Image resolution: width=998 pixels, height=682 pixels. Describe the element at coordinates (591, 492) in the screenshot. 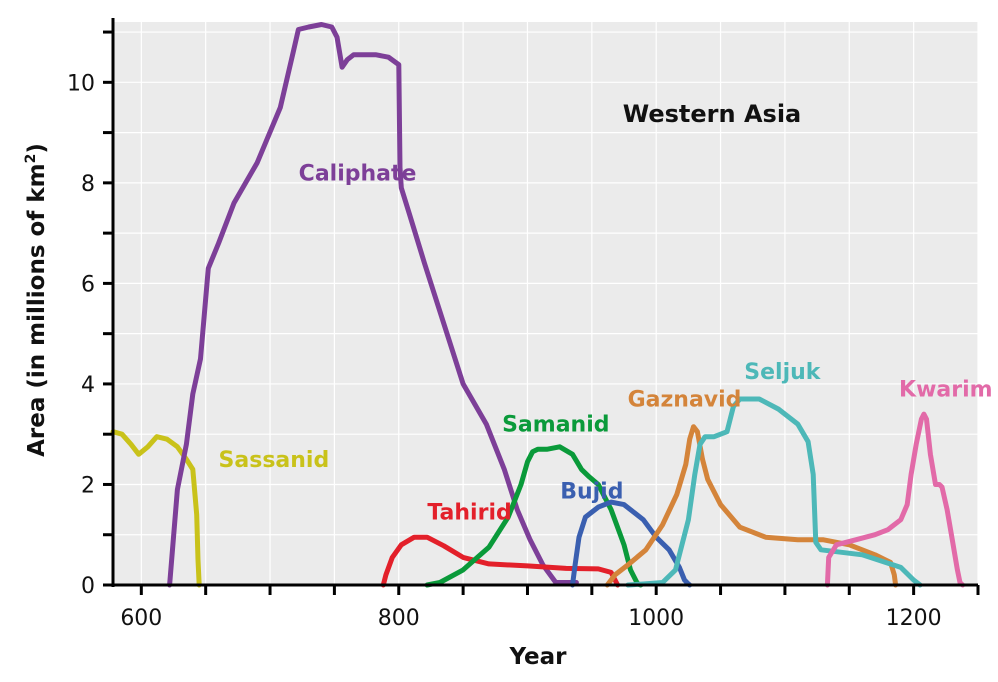

I see `series-label-bujid: Bujid` at that location.